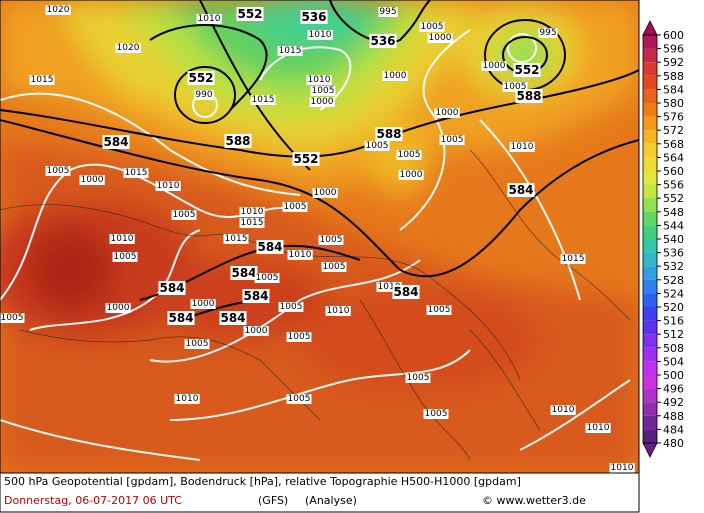  What do you see at coordinates (203, 95) in the screenshot?
I see `contour-label: 990` at bounding box center [203, 95].